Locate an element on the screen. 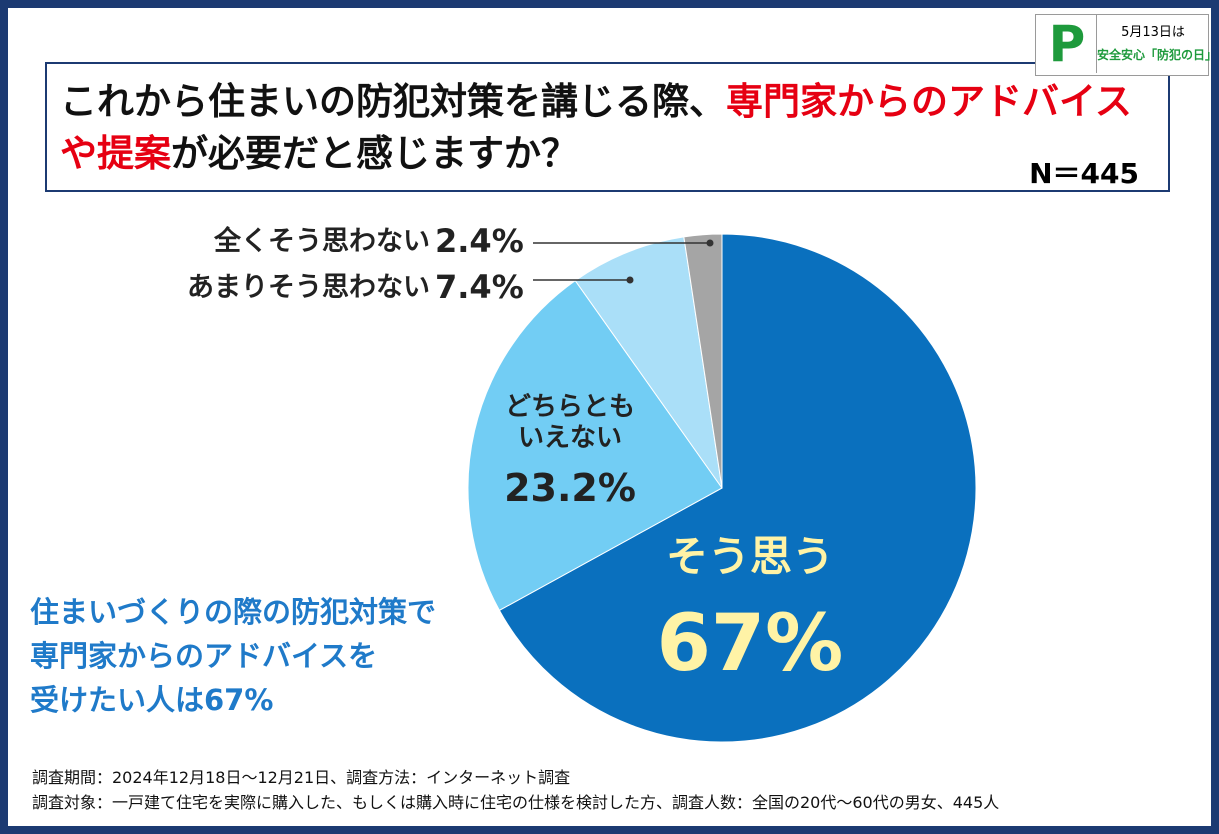 This screenshot has width=1219, height=834. category-label: どちらとも いえない is located at coordinates (569, 423).